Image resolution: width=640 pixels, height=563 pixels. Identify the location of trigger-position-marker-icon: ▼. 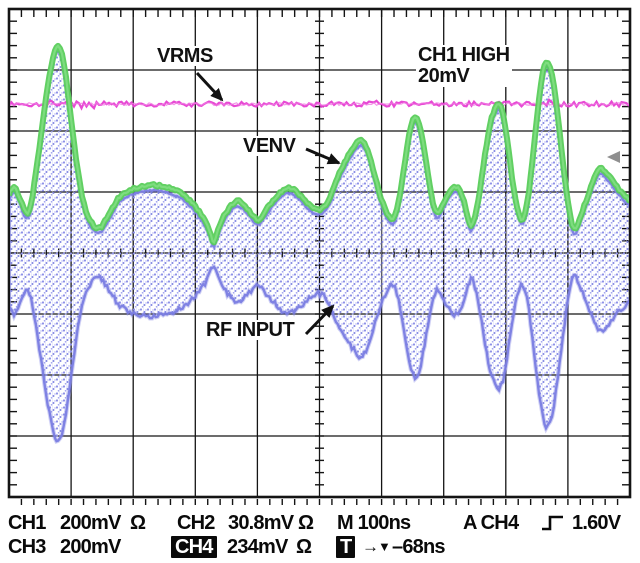
(384, 546).